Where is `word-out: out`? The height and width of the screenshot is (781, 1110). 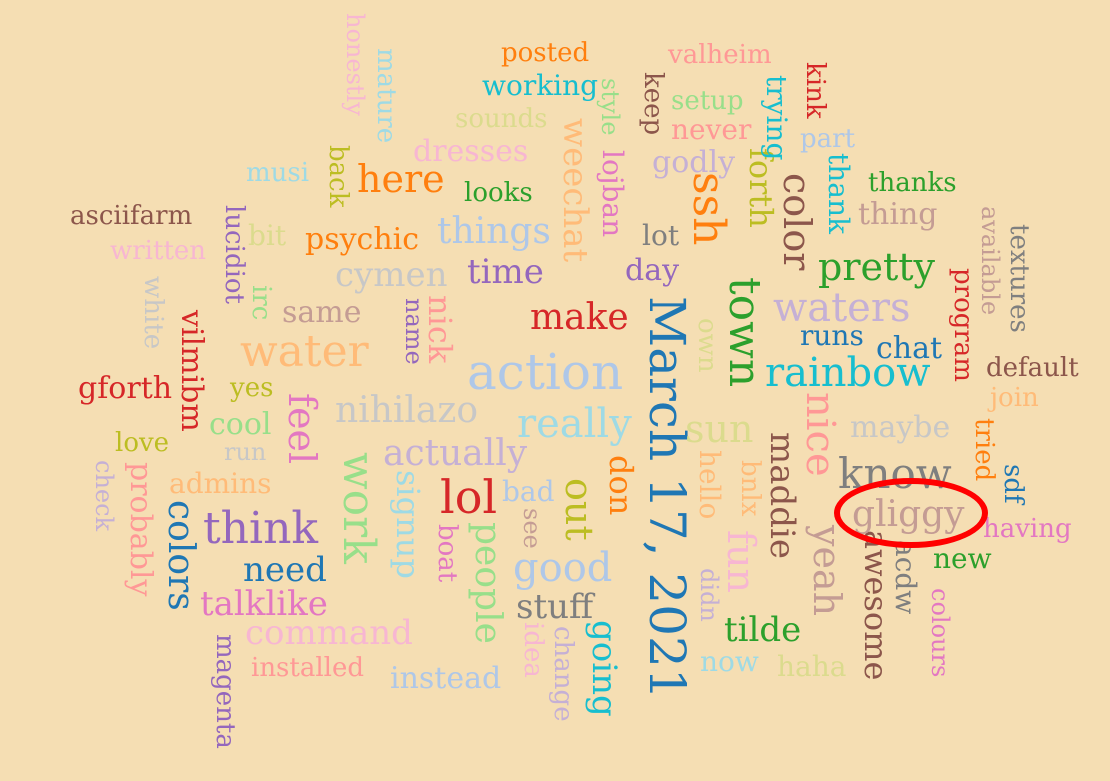 word-out: out is located at coordinates (579, 509).